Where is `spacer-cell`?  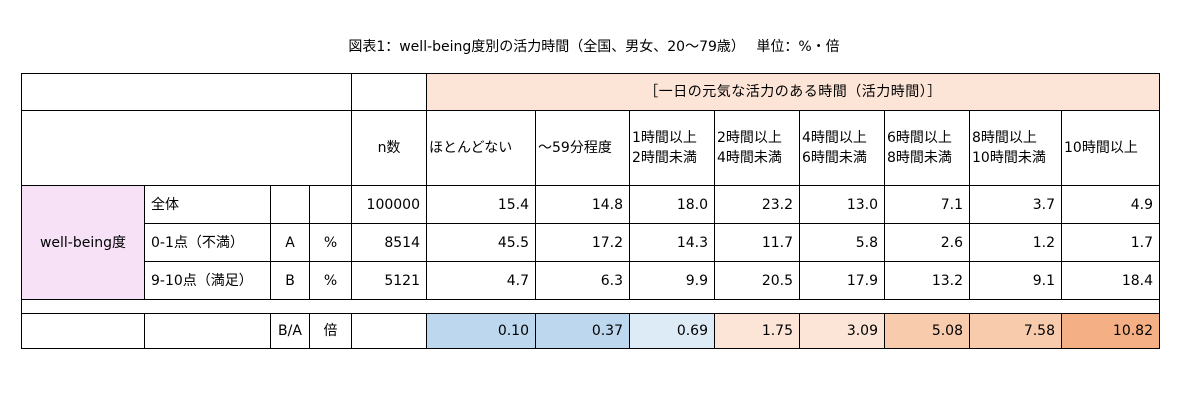
spacer-cell is located at coordinates (590, 306).